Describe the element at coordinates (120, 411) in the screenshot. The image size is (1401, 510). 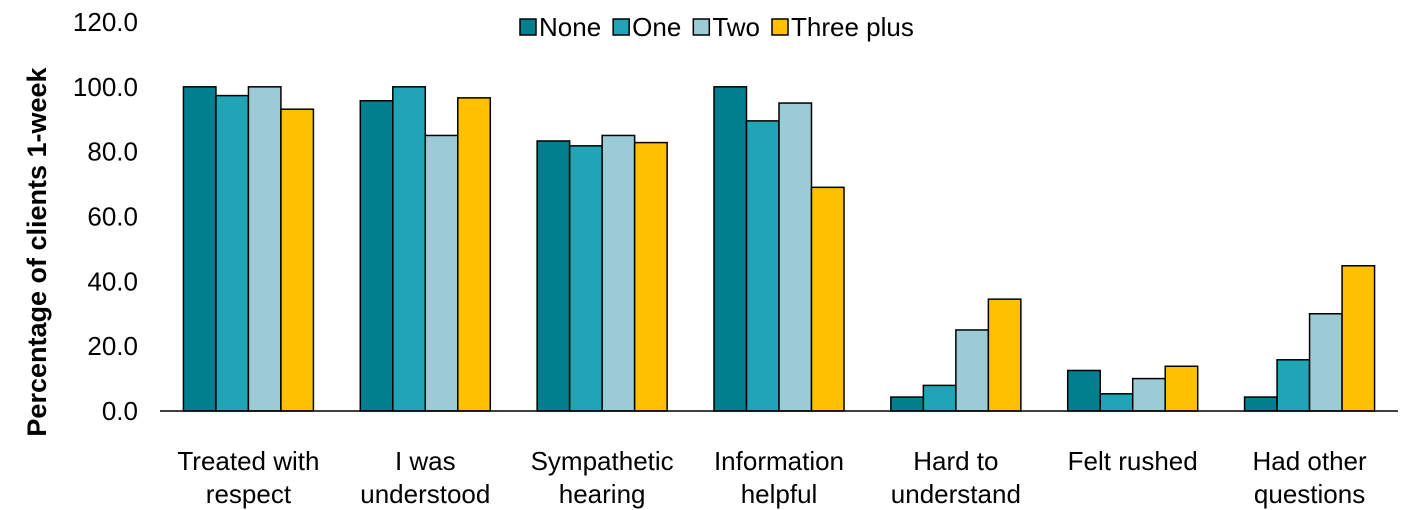
I see `y-tick-label: 0.0` at that location.